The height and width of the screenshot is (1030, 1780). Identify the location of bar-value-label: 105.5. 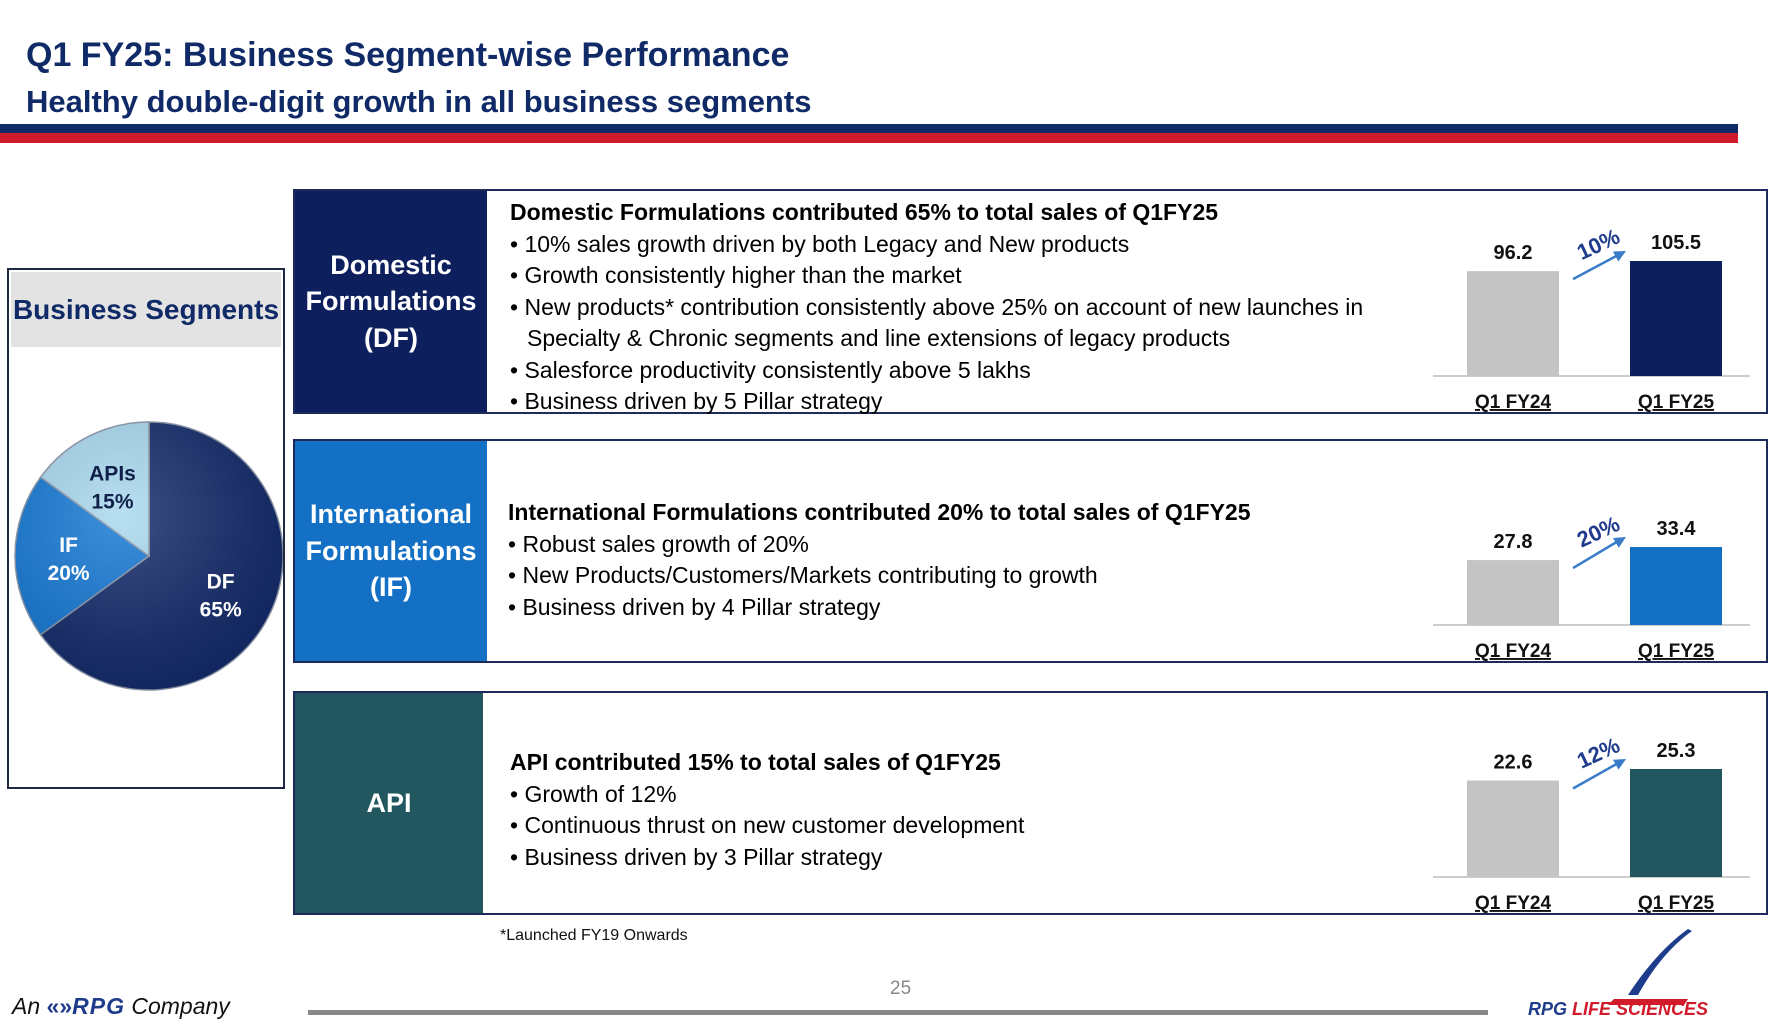
(1676, 243).